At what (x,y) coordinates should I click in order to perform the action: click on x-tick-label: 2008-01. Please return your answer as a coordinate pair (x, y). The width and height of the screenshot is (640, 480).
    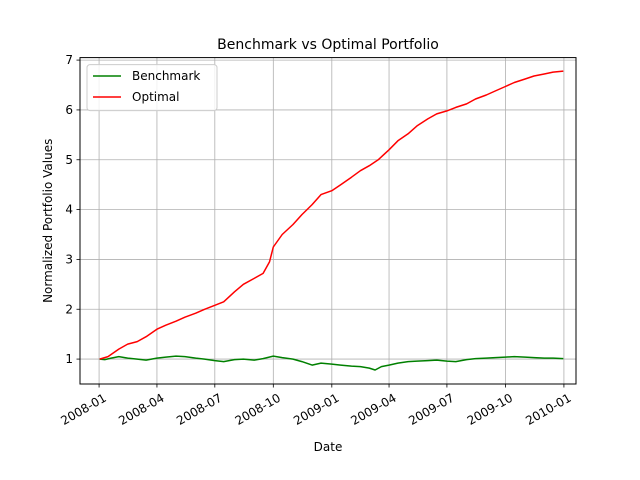
    Looking at the image, I should click on (83, 409).